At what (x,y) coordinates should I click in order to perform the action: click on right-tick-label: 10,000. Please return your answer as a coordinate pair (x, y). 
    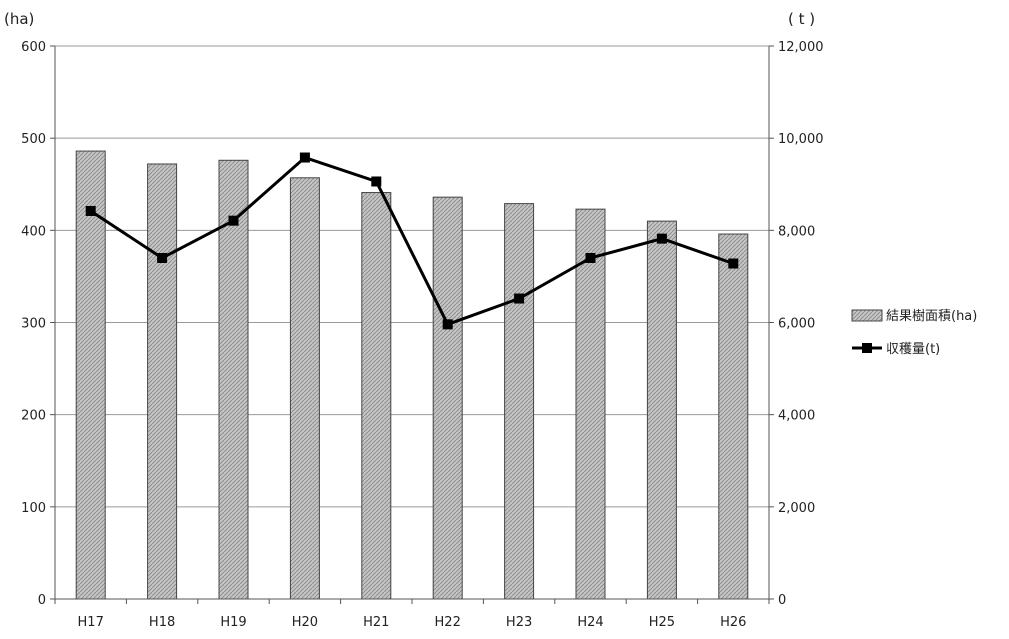
    Looking at the image, I should click on (801, 139).